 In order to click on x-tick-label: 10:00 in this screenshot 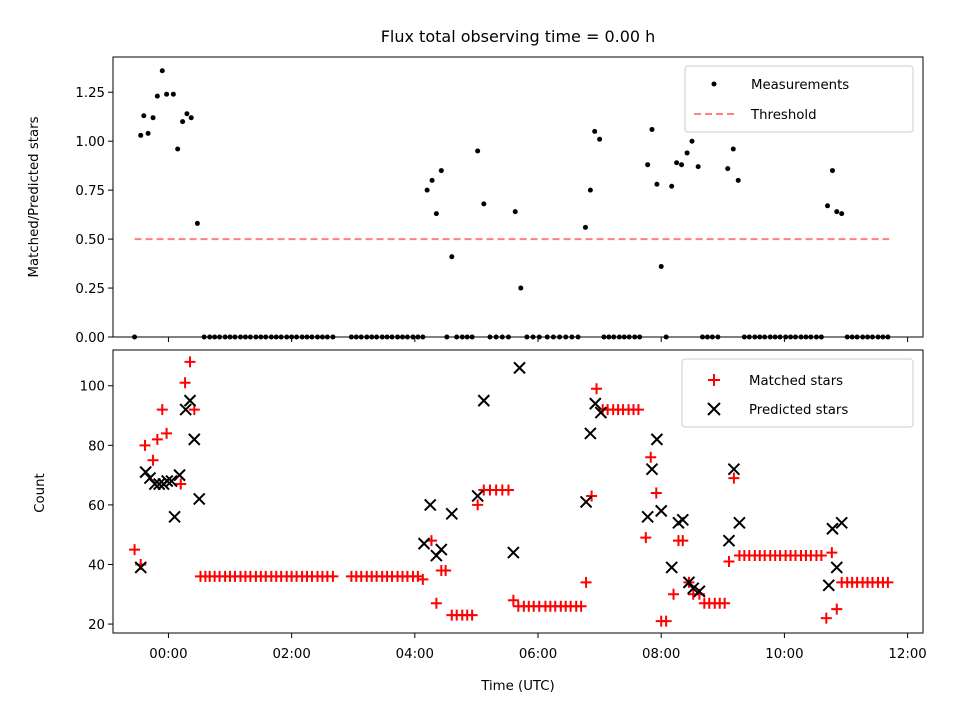, I will do `click(784, 654)`.